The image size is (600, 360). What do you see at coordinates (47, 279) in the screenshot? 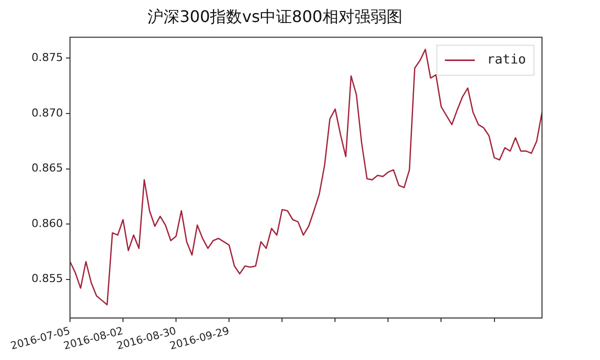
I see `y-tick-label: 0.855` at bounding box center [47, 279].